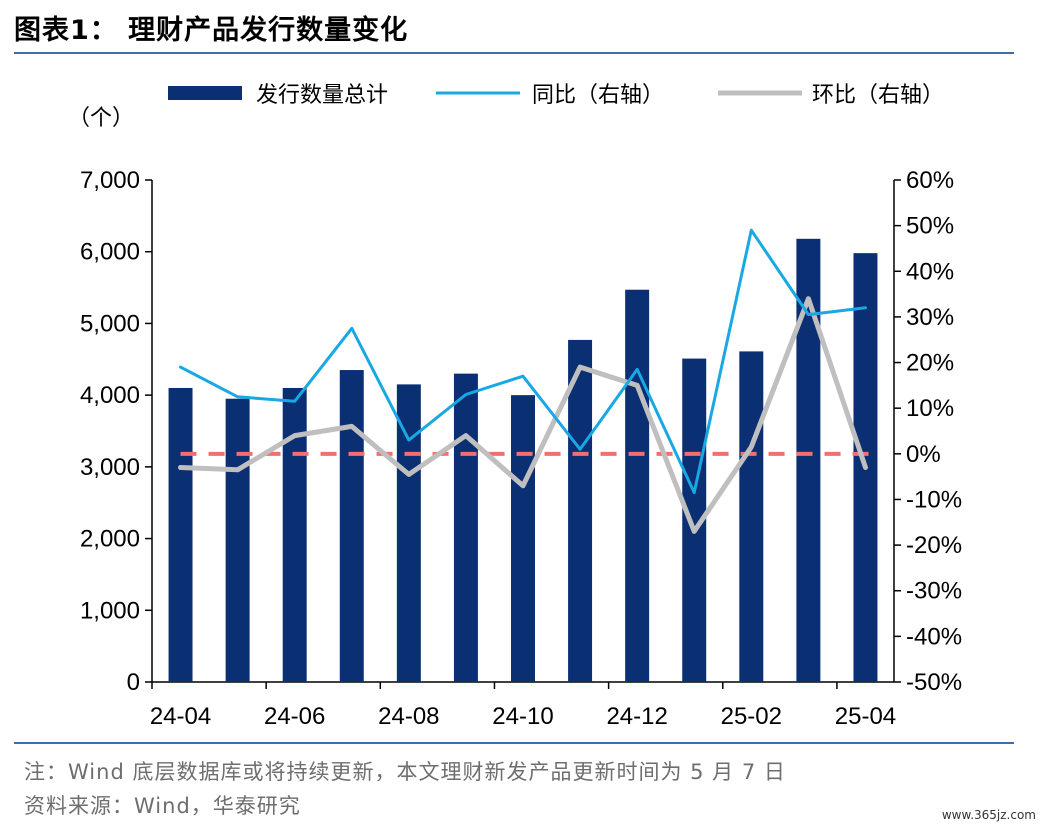  I want to click on title-divider, so click(514, 53).